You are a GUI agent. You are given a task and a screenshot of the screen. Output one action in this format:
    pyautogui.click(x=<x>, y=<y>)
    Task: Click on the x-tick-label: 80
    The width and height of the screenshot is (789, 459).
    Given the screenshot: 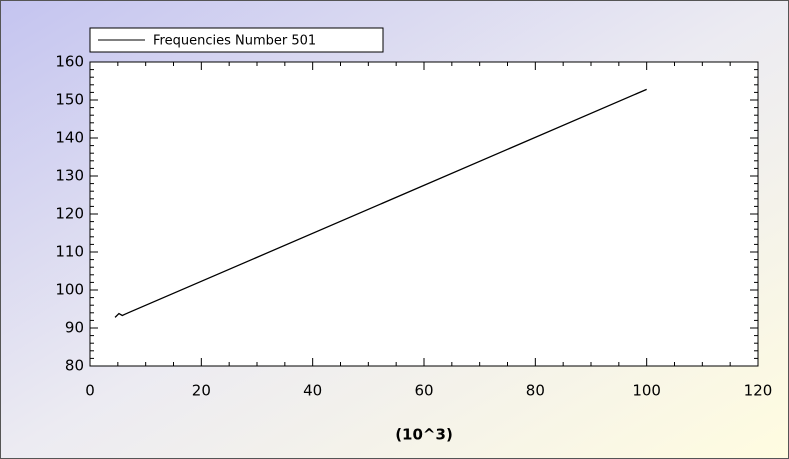 What is the action you would take?
    pyautogui.click(x=535, y=391)
    